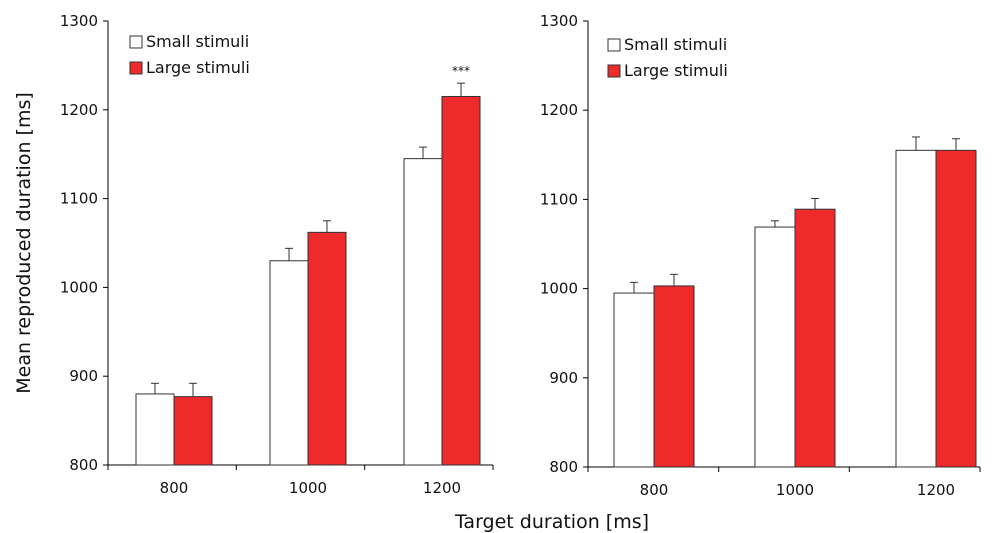 The width and height of the screenshot is (994, 533). I want to click on y-axis-title: Mean reproduced duration [ms], so click(24, 243).